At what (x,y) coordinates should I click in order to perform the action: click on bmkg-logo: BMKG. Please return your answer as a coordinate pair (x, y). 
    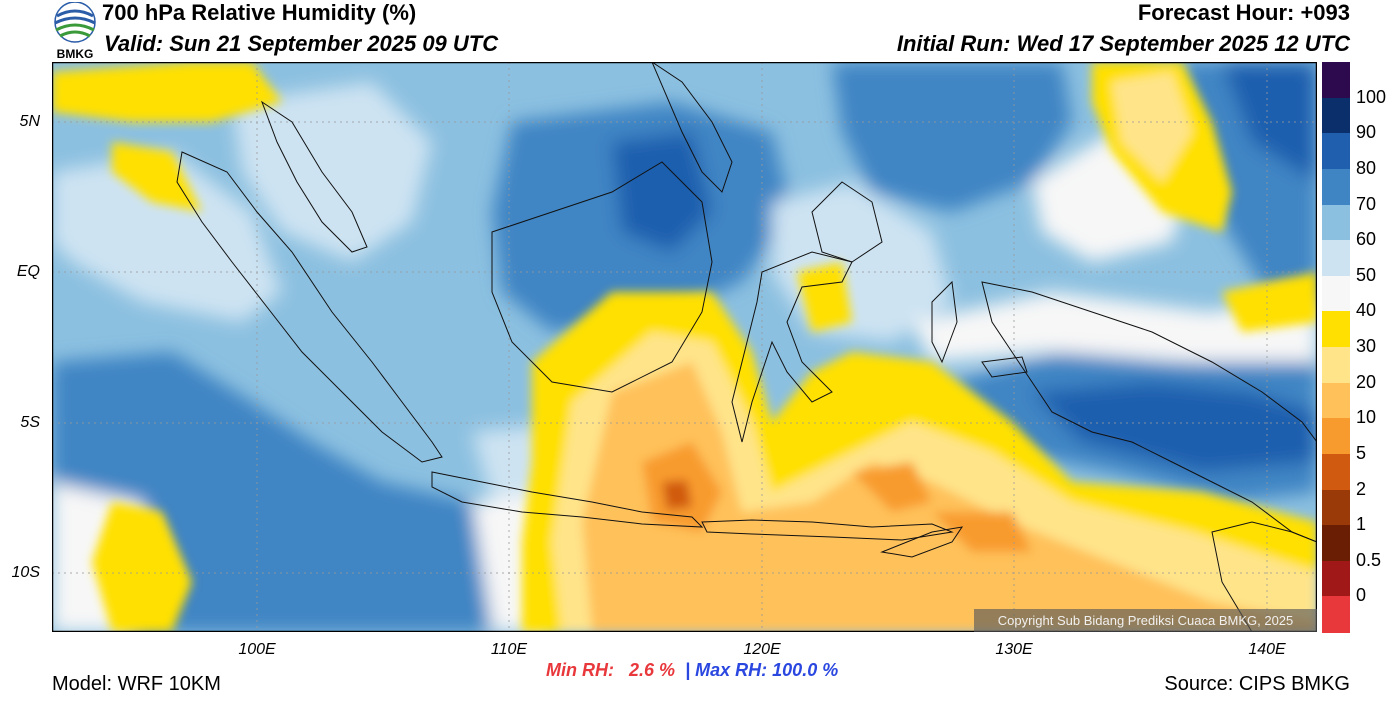
    Looking at the image, I should click on (75, 31).